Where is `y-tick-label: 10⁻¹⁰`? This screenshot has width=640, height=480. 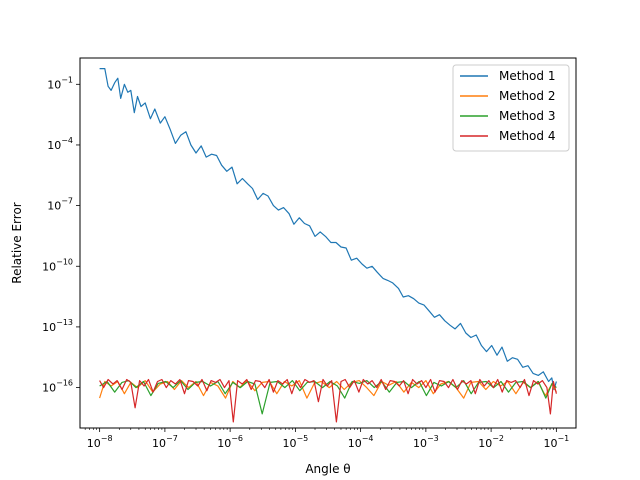 y-tick-label: 10⁻¹⁰ is located at coordinates (57, 265).